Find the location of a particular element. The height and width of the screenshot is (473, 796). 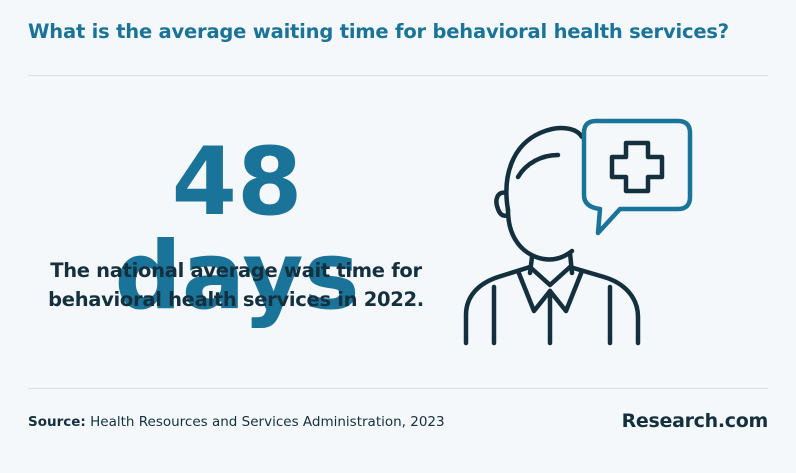

stat-value: 48 days is located at coordinates (237, 229).